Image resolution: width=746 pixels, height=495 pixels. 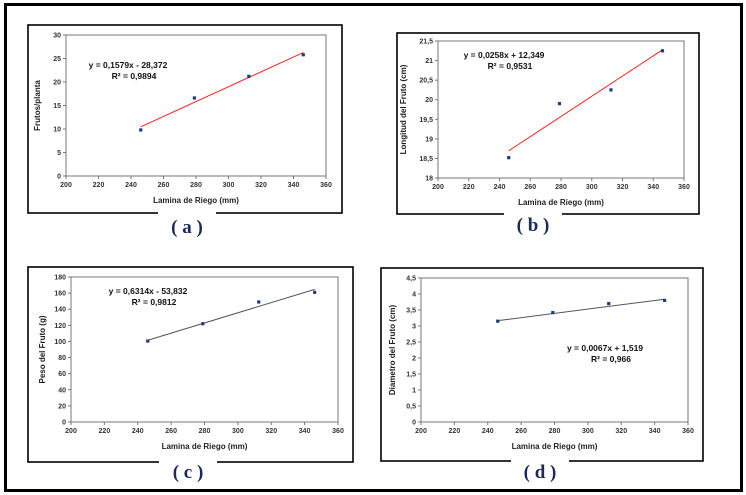 What do you see at coordinates (392, 350) in the screenshot?
I see `y-axis-title: Diametro del Fruto (cm)` at bounding box center [392, 350].